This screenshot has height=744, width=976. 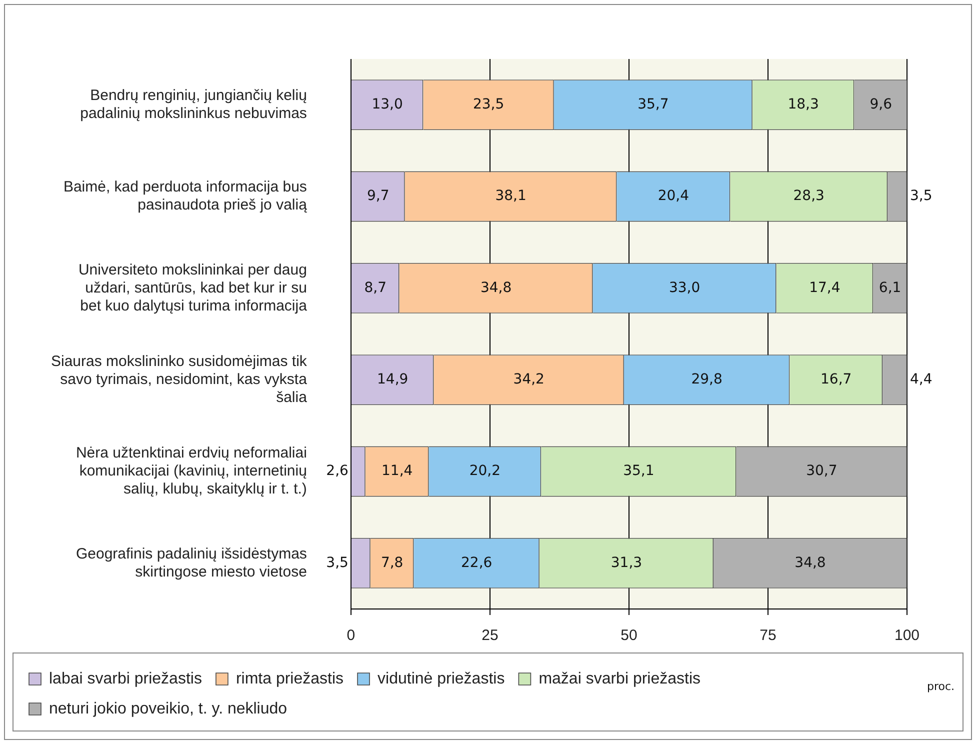 What do you see at coordinates (907, 635) in the screenshot?
I see `x-tick-label: 100` at bounding box center [907, 635].